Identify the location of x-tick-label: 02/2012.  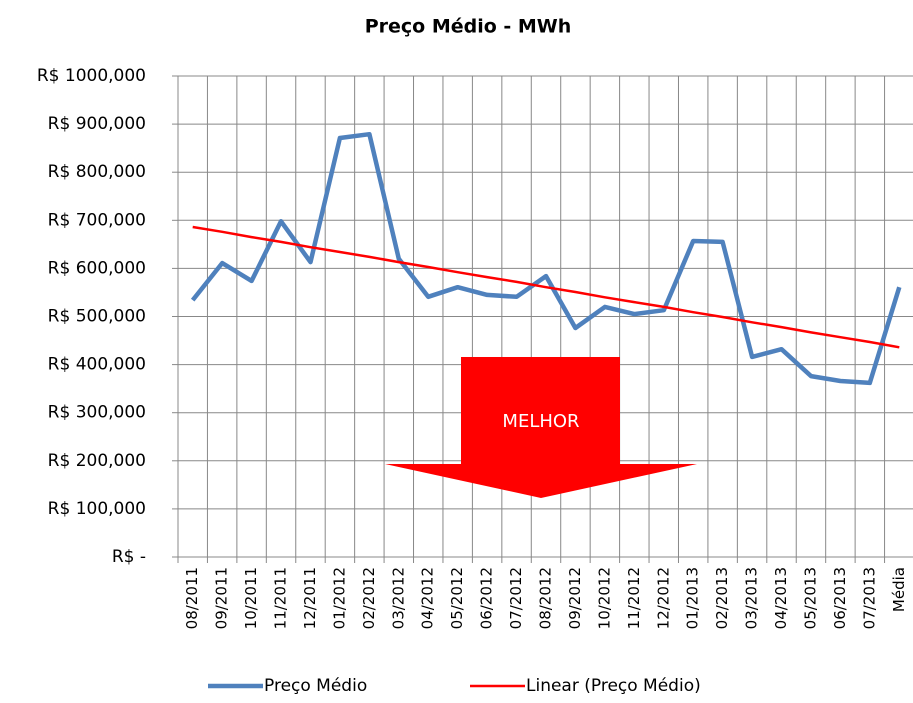
(369, 598).